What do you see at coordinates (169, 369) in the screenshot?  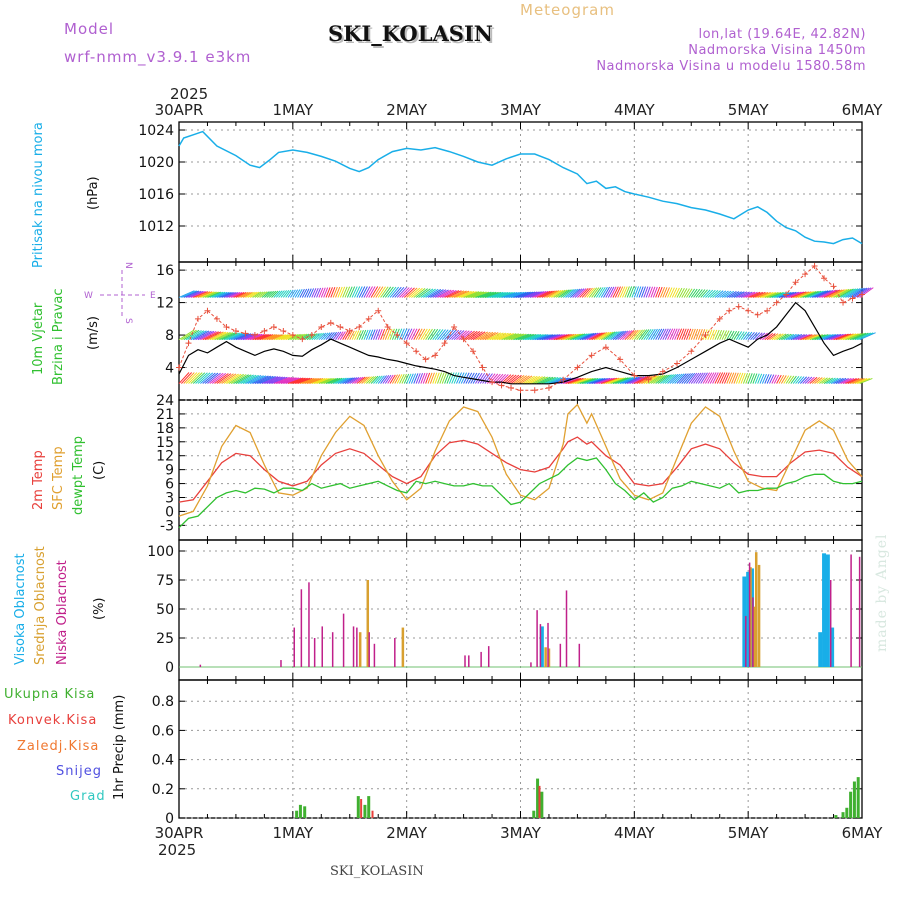 I see `y-tick-label: 4` at bounding box center [169, 369].